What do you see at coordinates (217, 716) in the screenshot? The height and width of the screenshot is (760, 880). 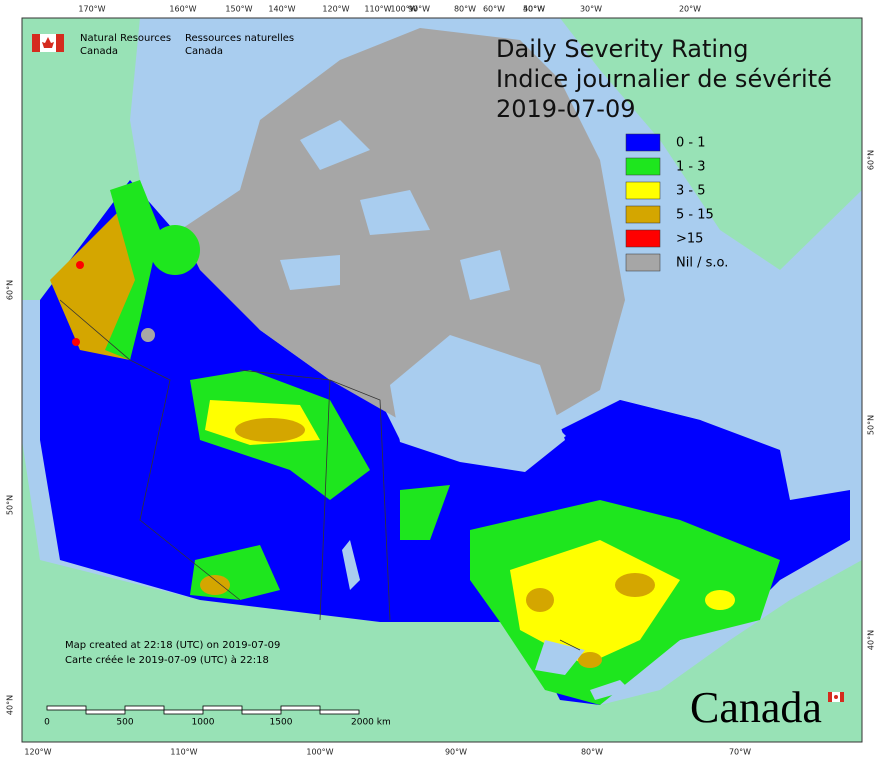 I see `scale-bar: 0 500 1000 1500 2000 km` at bounding box center [217, 716].